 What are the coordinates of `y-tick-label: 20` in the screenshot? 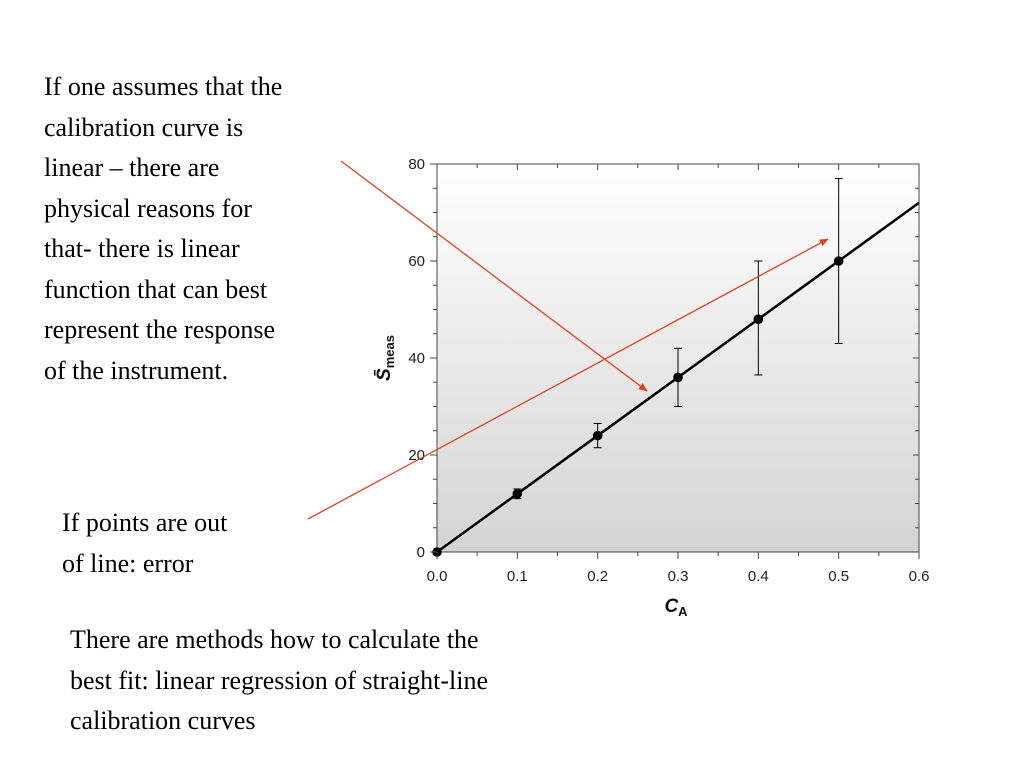 It's located at (416, 455).